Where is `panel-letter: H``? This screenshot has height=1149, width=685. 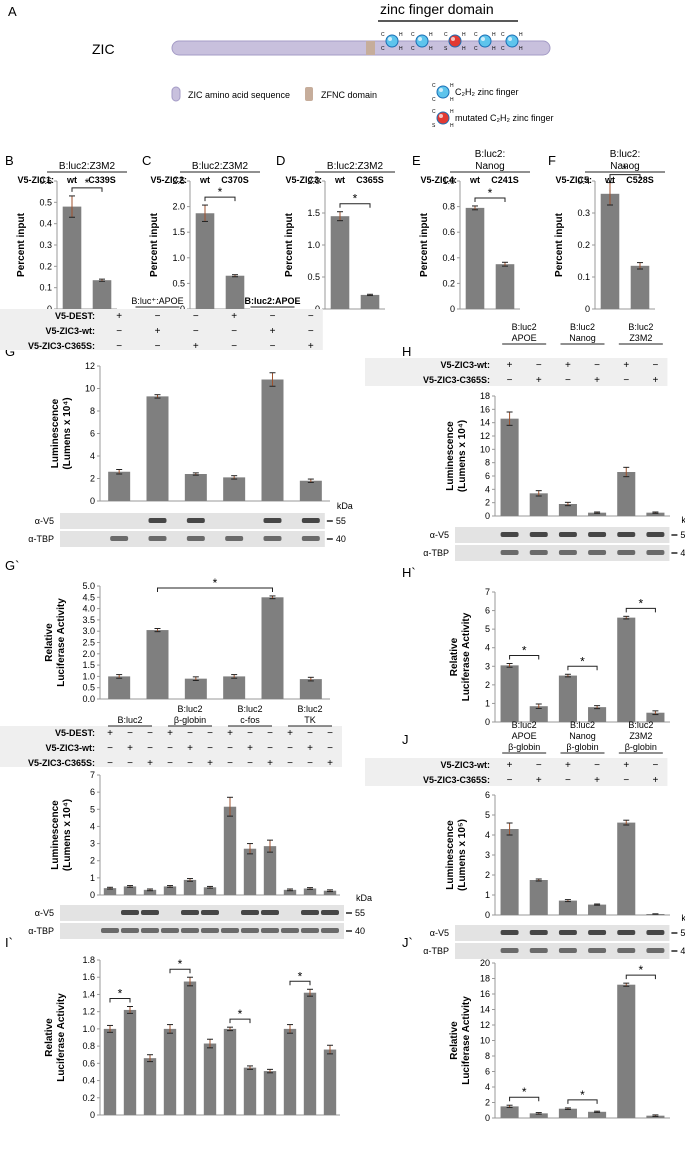 panel-letter: H` is located at coordinates (409, 572).